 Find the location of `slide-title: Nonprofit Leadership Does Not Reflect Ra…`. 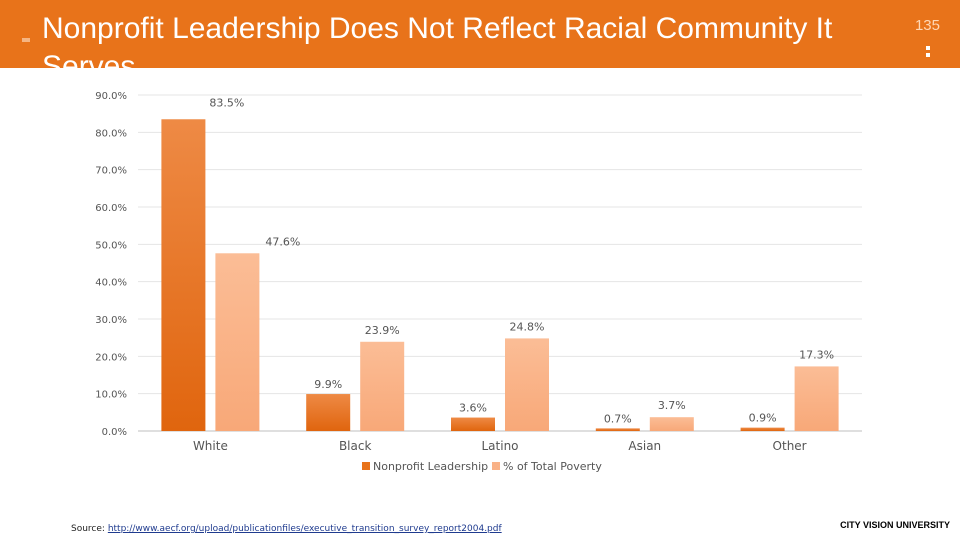

slide-title: Nonprofit Leadership Does Not Reflect Ra… is located at coordinates (437, 47).